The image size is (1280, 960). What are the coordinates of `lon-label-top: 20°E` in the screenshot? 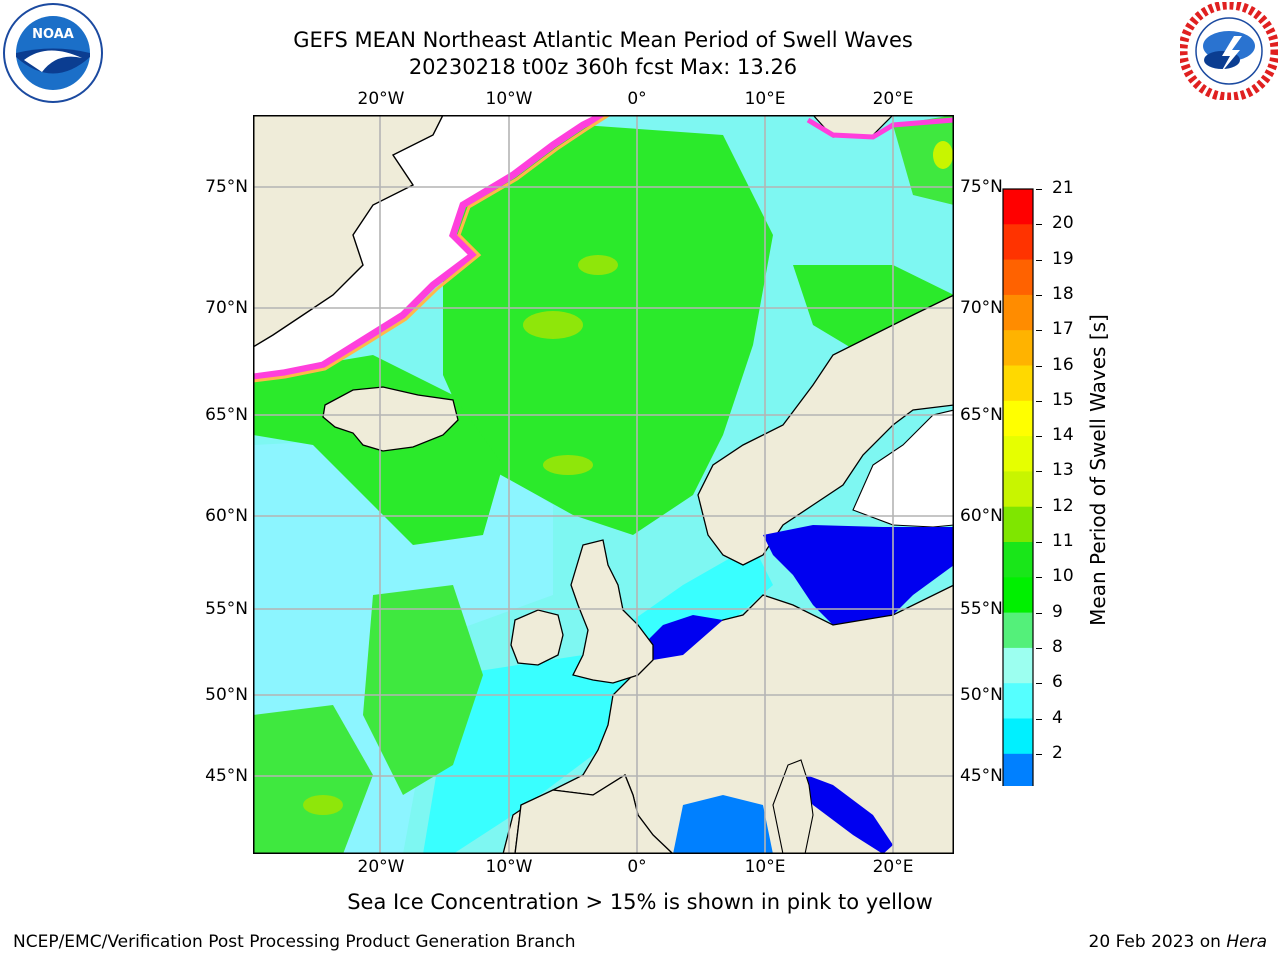 It's located at (893, 99).